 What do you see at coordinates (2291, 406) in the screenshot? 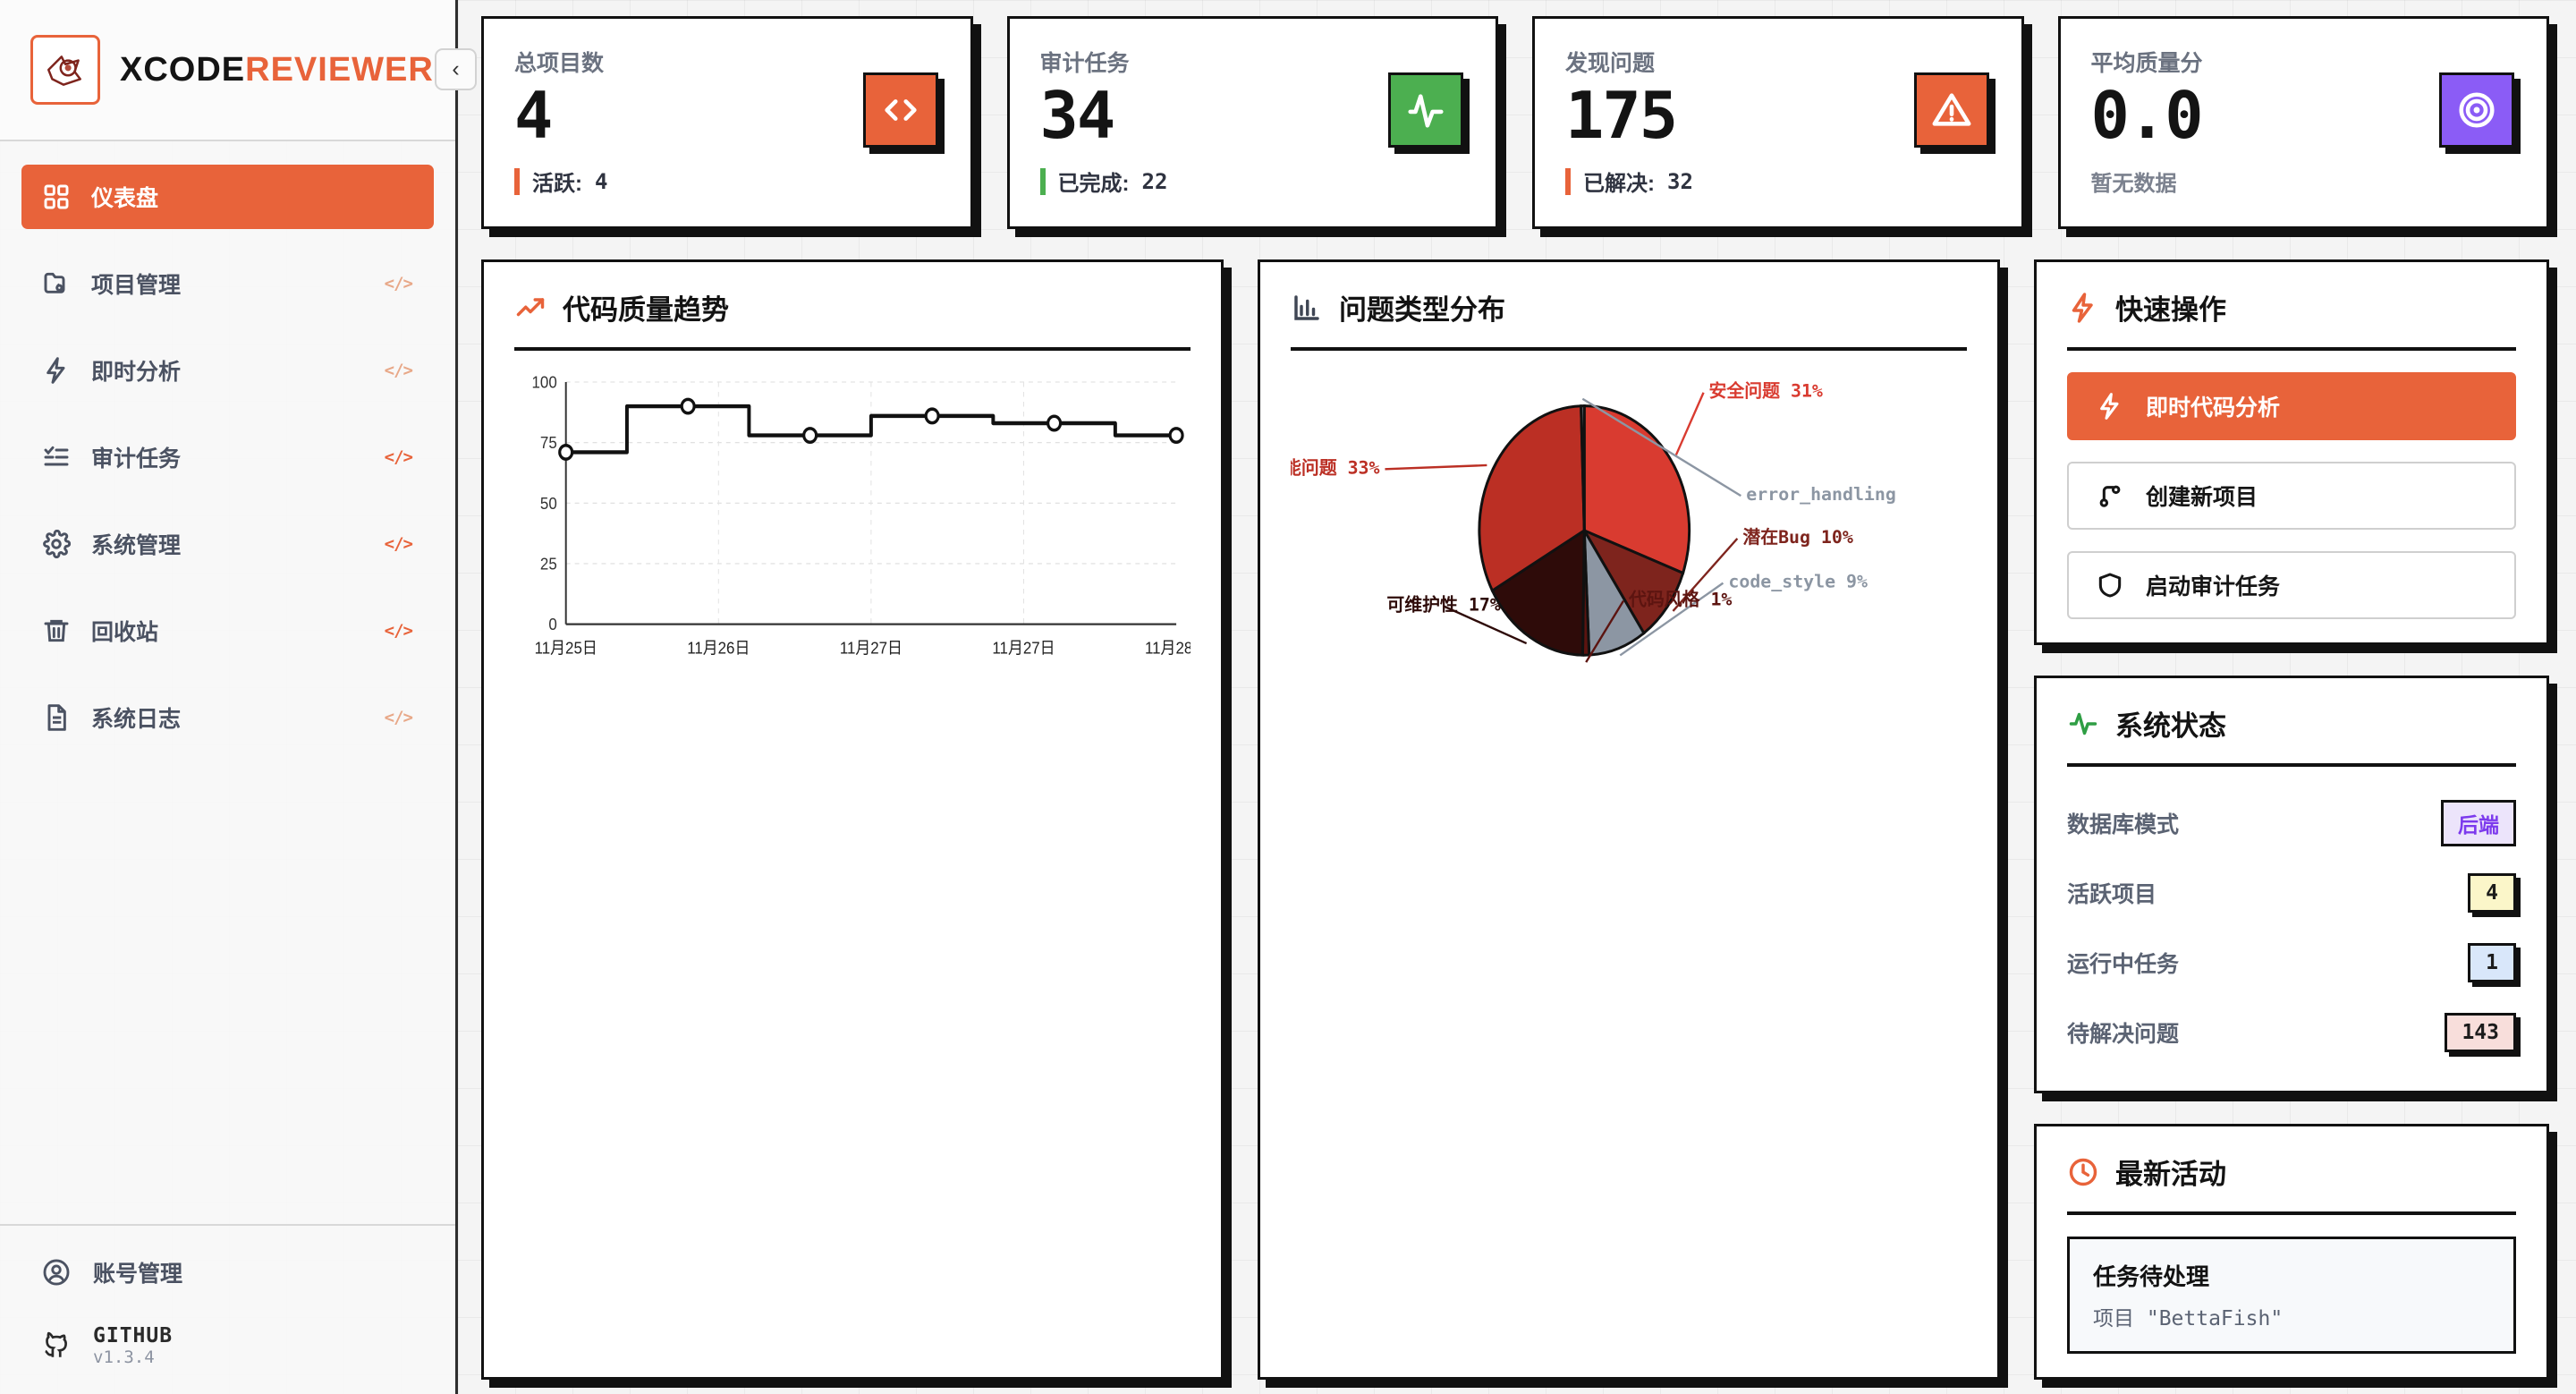
I see `instant-code-analysis-button: 即时代码分析` at bounding box center [2291, 406].